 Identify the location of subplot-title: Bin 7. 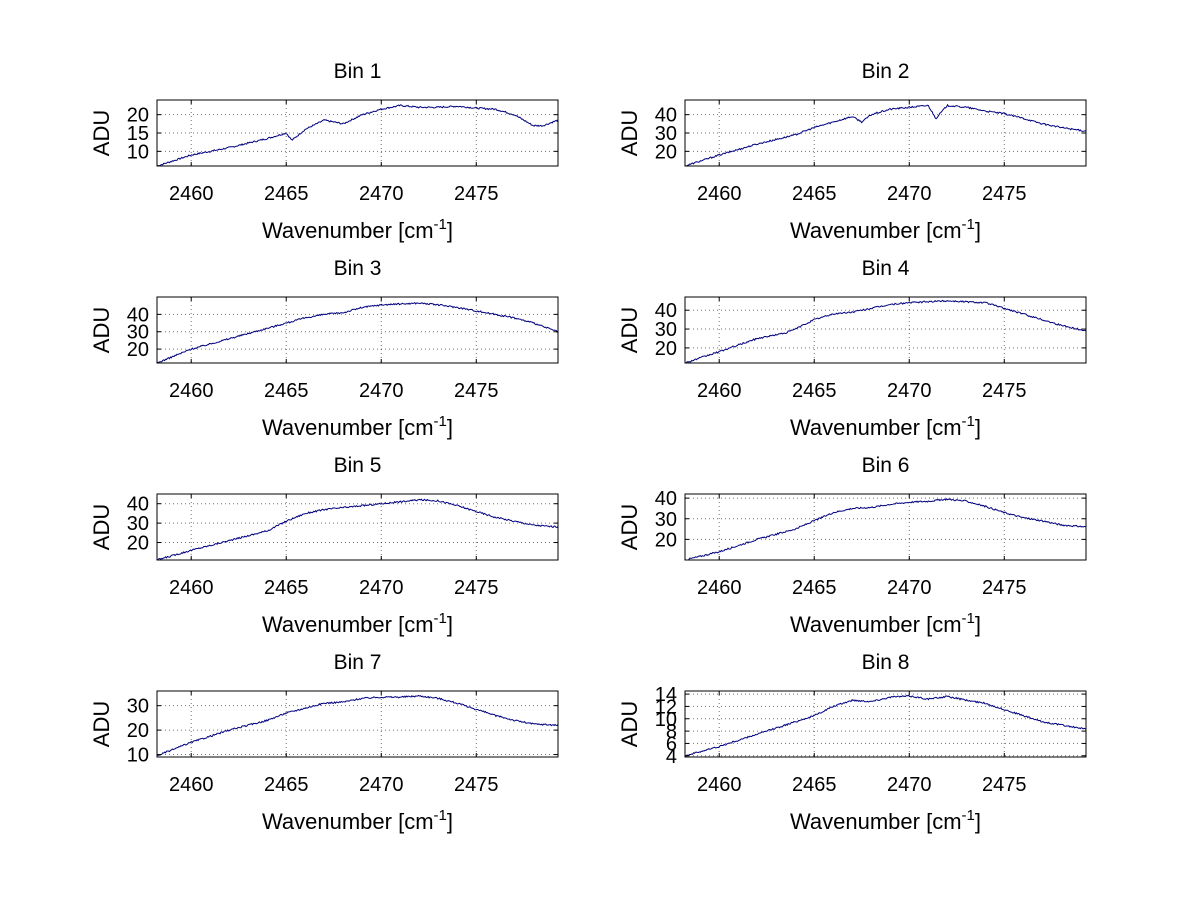
(358, 662).